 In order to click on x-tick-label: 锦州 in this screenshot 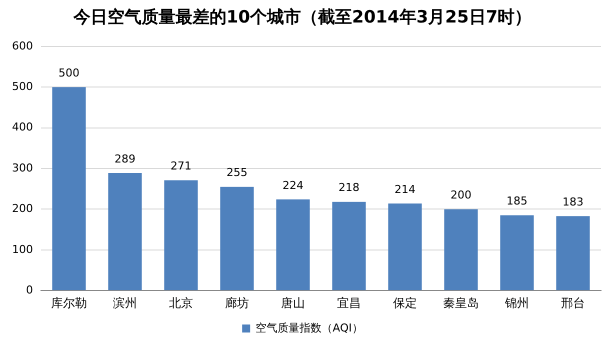, I will do `click(516, 303)`.